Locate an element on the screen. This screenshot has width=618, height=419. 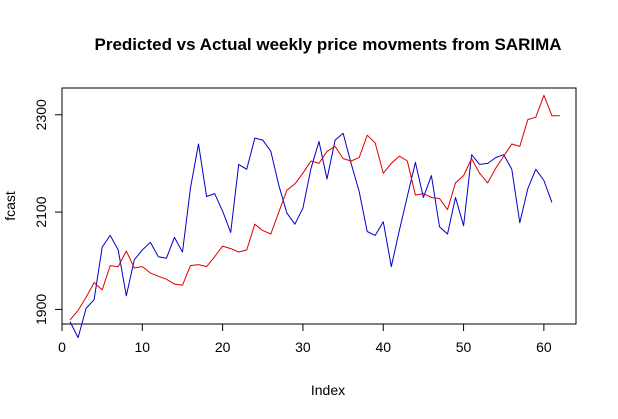
x-axis: 0 10 20 30 40 50 60 is located at coordinates (305, 339).